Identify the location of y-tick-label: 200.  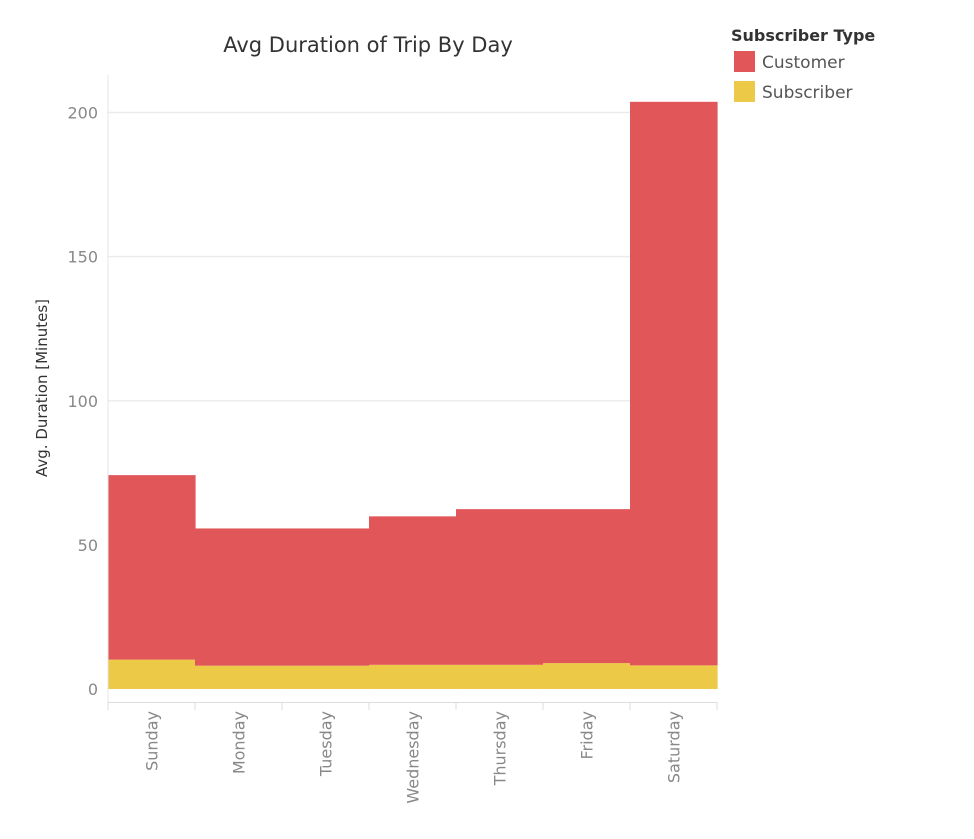
(82, 112).